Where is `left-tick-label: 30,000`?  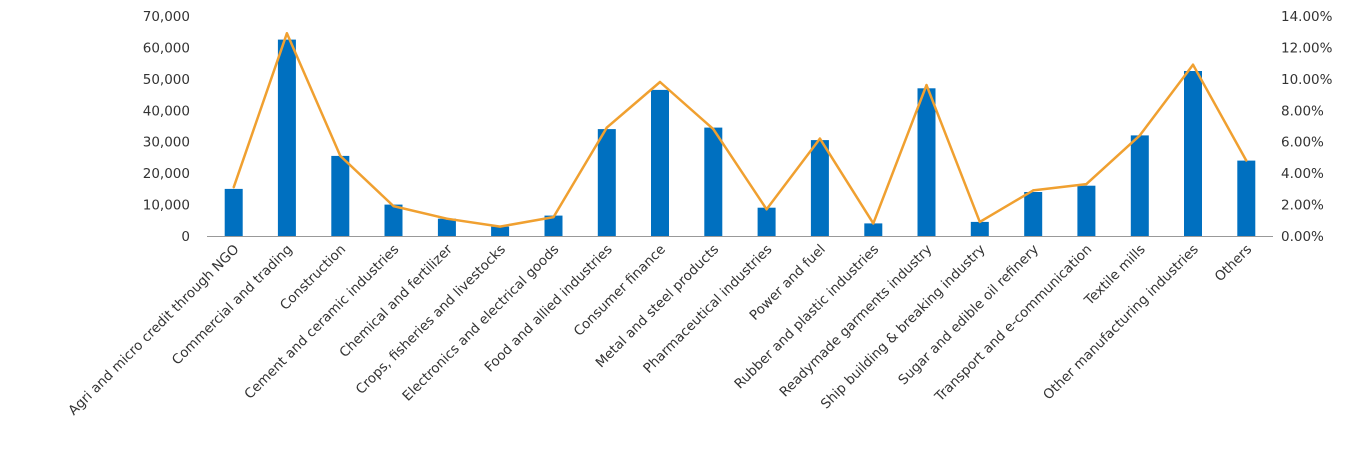 left-tick-label: 30,000 is located at coordinates (166, 143).